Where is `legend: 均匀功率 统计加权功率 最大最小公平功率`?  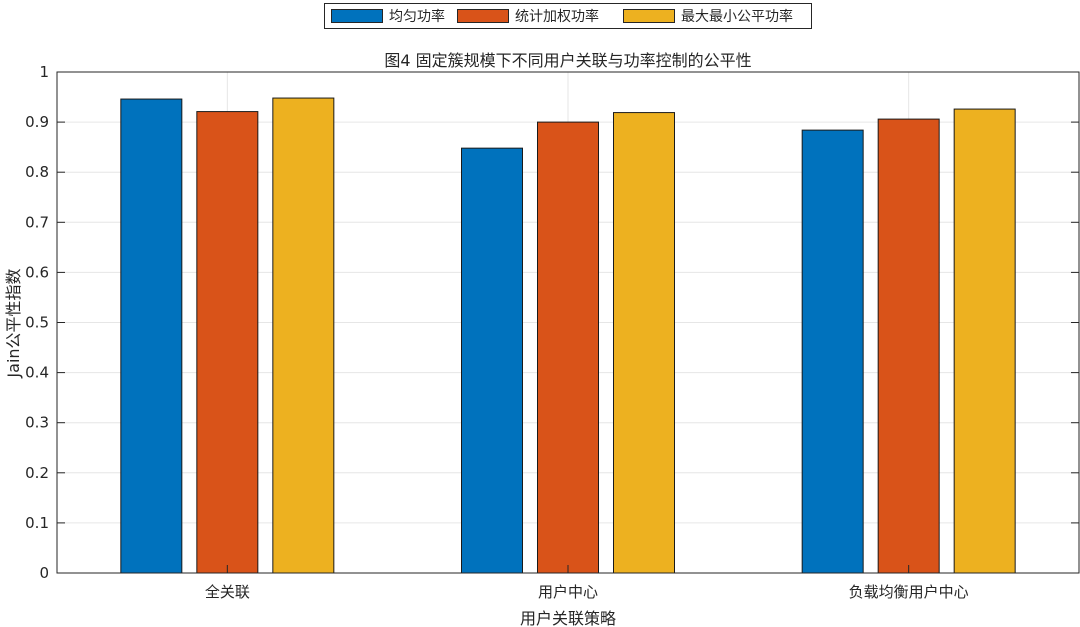
legend: 均匀功率 统计加权功率 最大最小公平功率 is located at coordinates (568, 16).